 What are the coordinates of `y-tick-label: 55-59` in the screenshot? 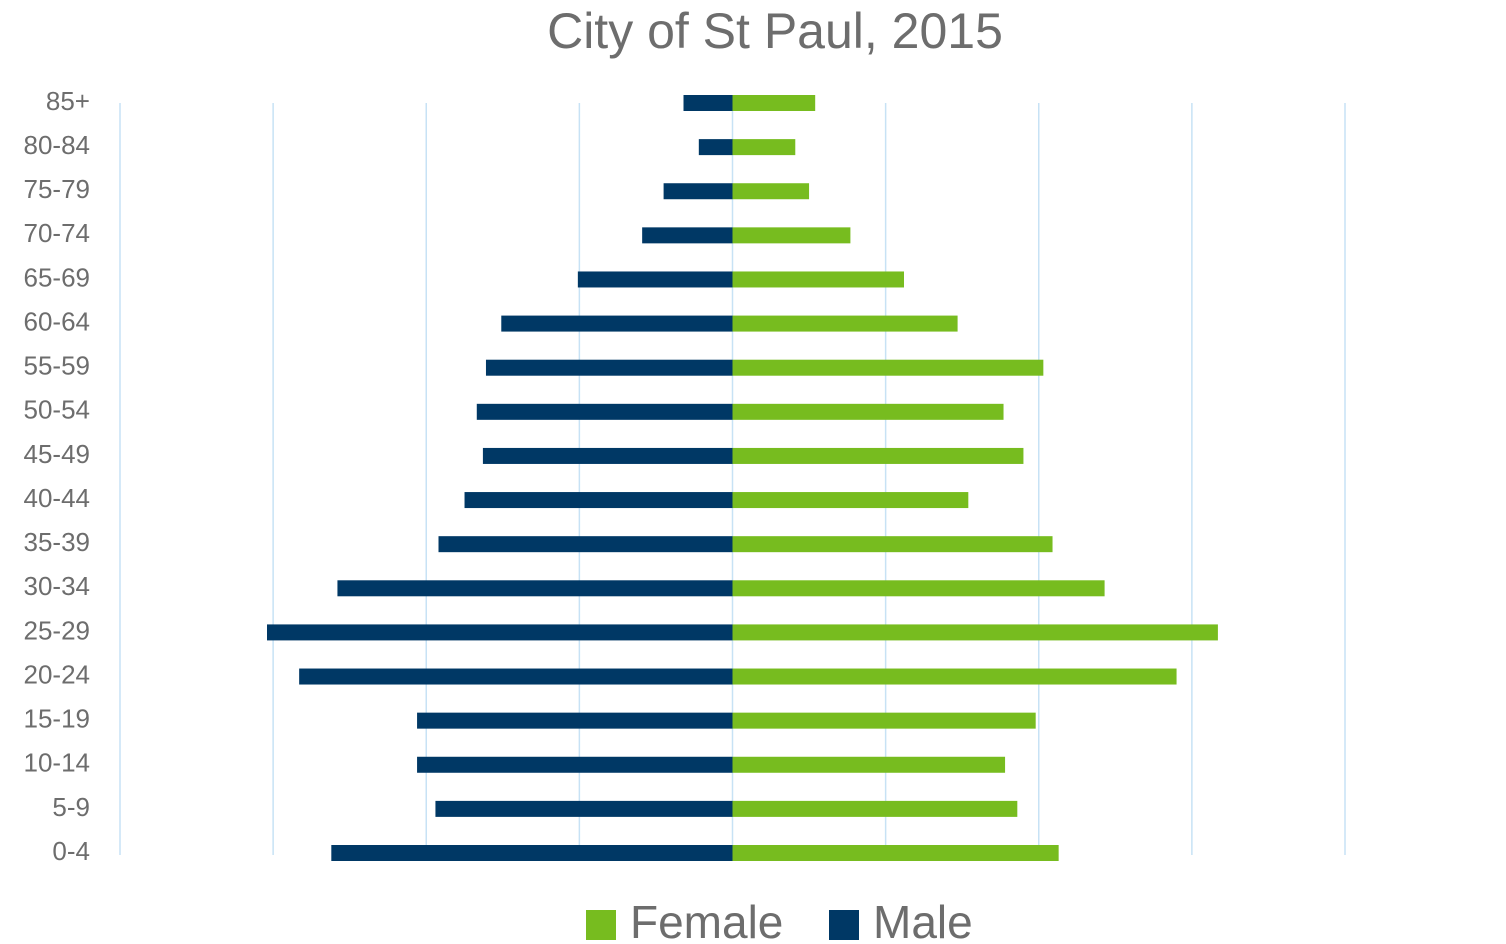 It's located at (57, 366).